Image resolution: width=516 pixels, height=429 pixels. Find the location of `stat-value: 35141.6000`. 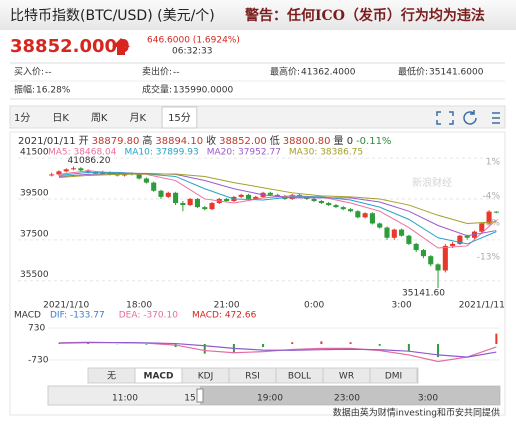

stat-value: 35141.6000 is located at coordinates (456, 73).